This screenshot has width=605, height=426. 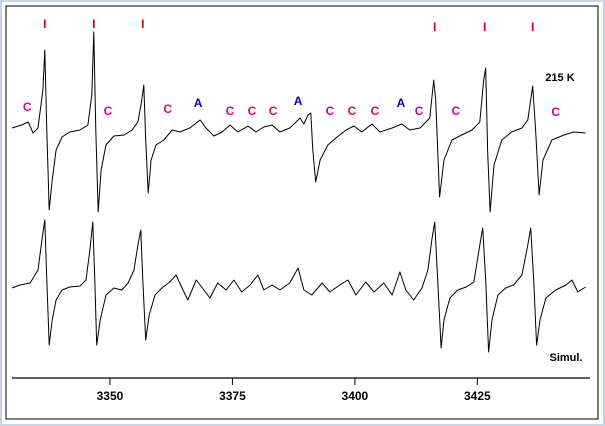 I want to click on x-tick-label: 3350, so click(x=110, y=396).